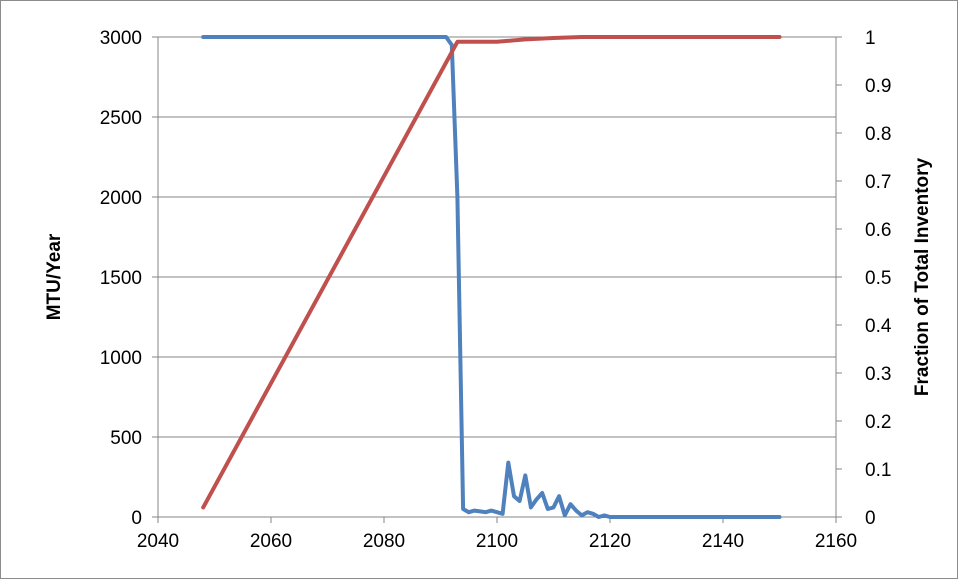 This screenshot has width=958, height=579. I want to click on x-tick-label: 2140, so click(723, 541).